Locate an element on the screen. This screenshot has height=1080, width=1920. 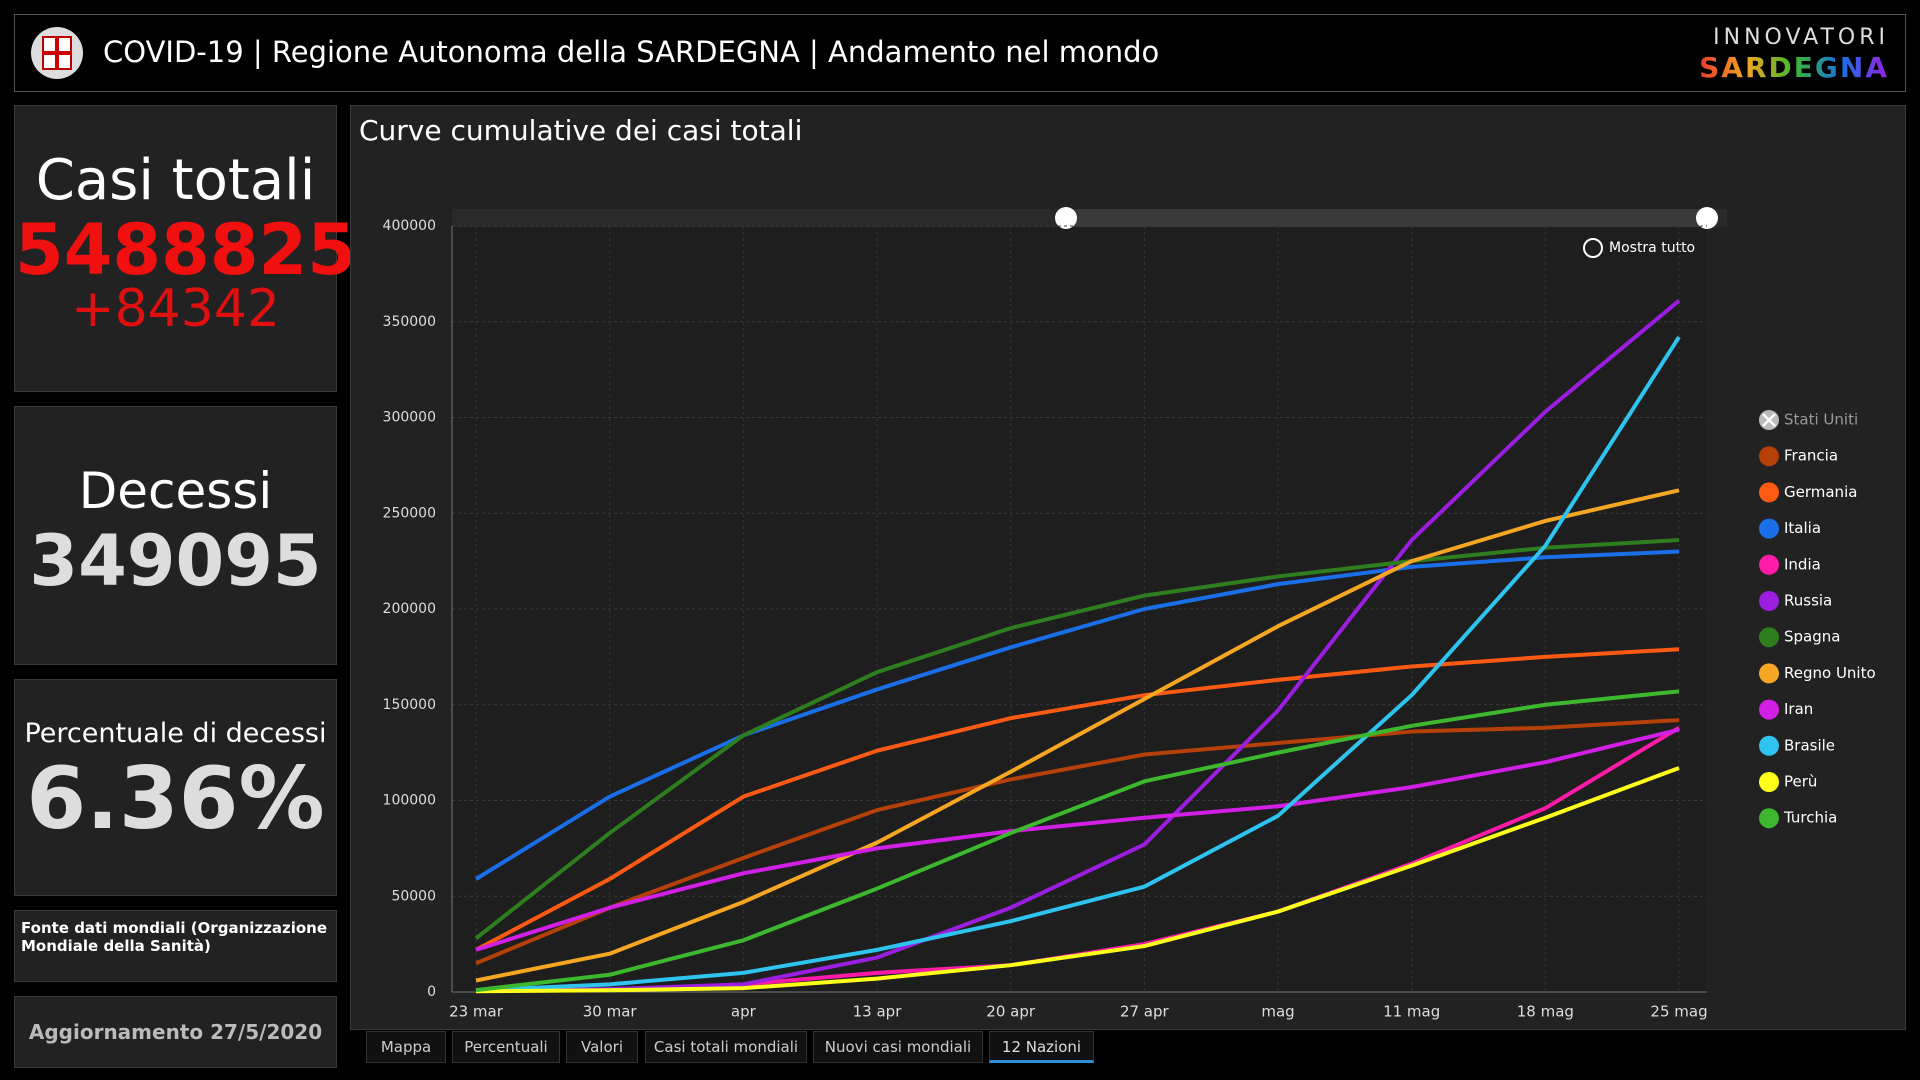
deaths-value: 349095 is located at coordinates (175, 561).